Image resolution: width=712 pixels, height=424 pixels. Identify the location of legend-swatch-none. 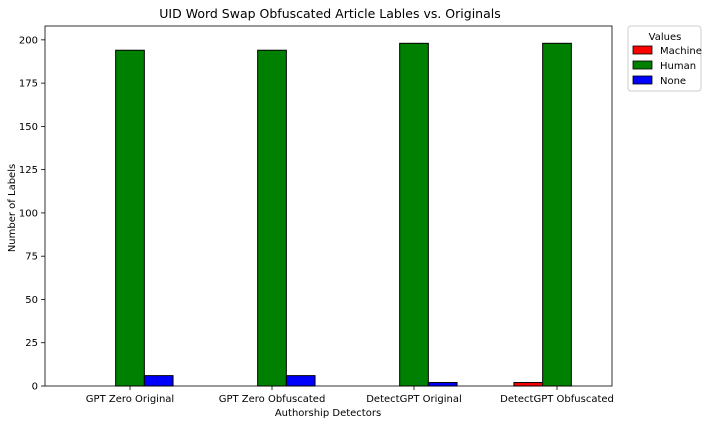
(642, 80).